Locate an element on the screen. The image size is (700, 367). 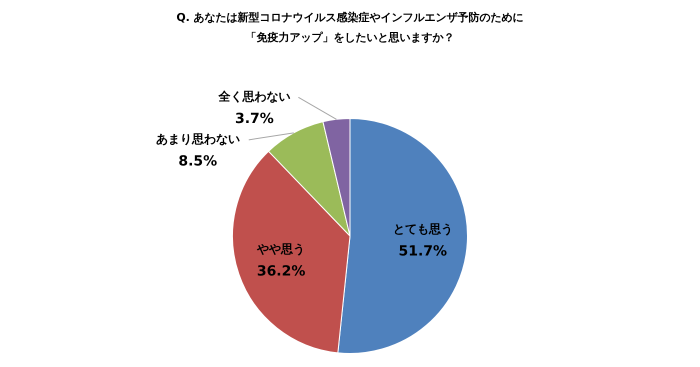
slice-label: あまり思わない is located at coordinates (198, 139).